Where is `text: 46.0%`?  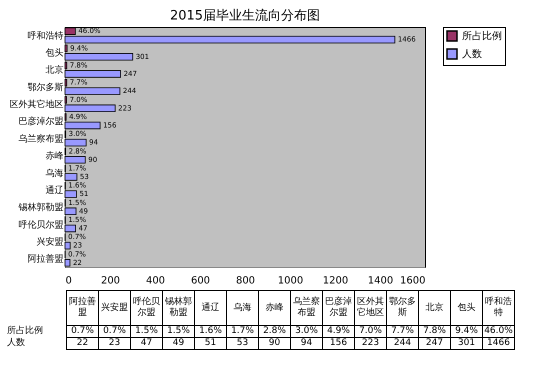
text: 46.0% is located at coordinates (498, 331).